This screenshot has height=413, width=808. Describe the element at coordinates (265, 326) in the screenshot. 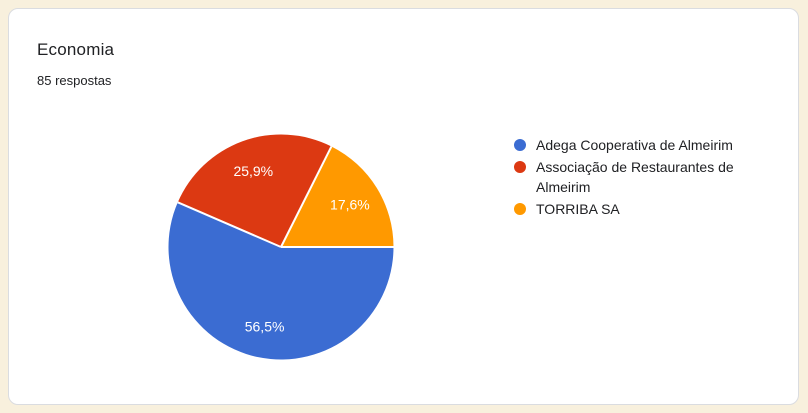

I see `pie-slice-label: 56,5%` at that location.